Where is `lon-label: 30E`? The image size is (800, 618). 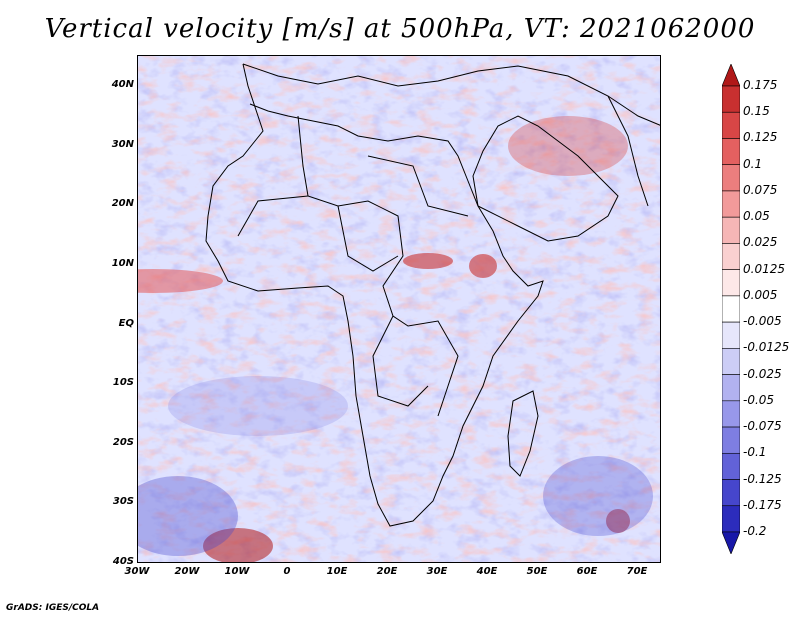 lon-label: 30E is located at coordinates (437, 571).